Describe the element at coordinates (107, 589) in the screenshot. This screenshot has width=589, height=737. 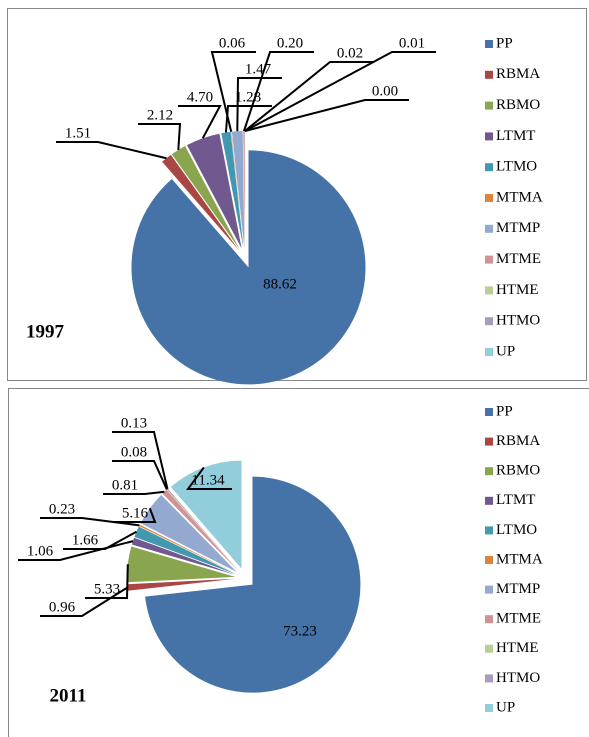
I see `data-label: 5.33` at that location.